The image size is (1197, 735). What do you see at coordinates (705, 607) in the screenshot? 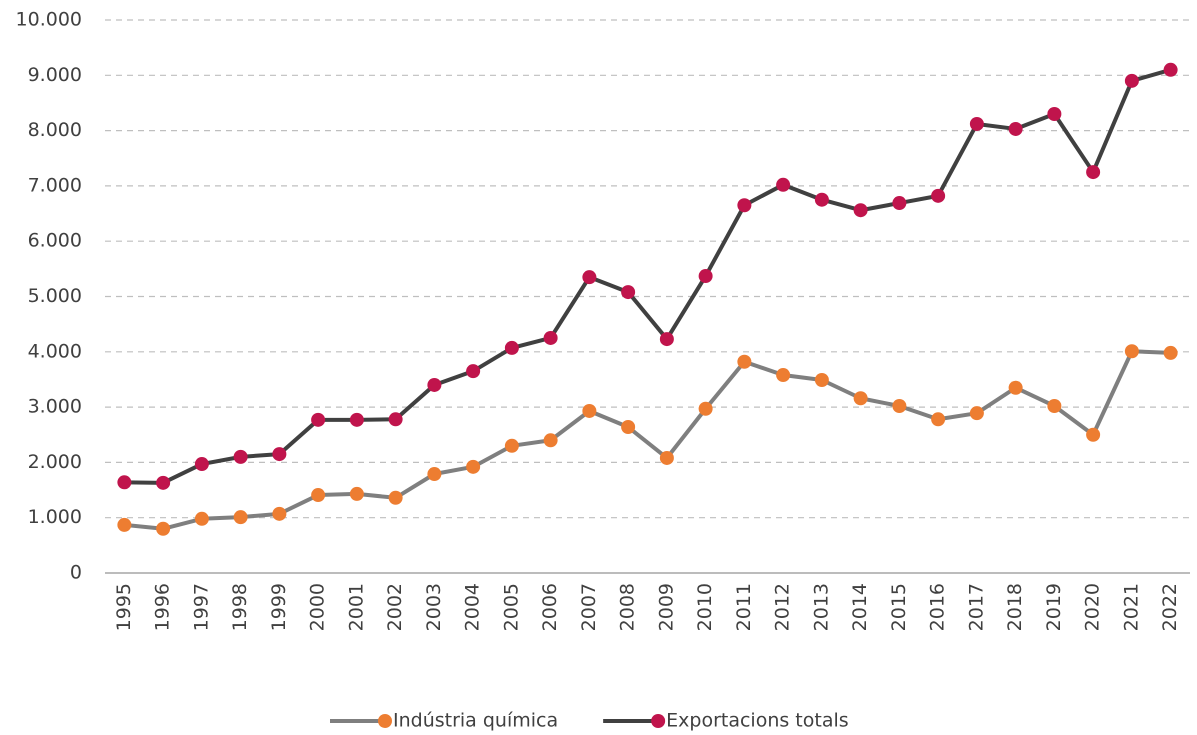
I see `x-tick-label: 2010` at bounding box center [705, 607].